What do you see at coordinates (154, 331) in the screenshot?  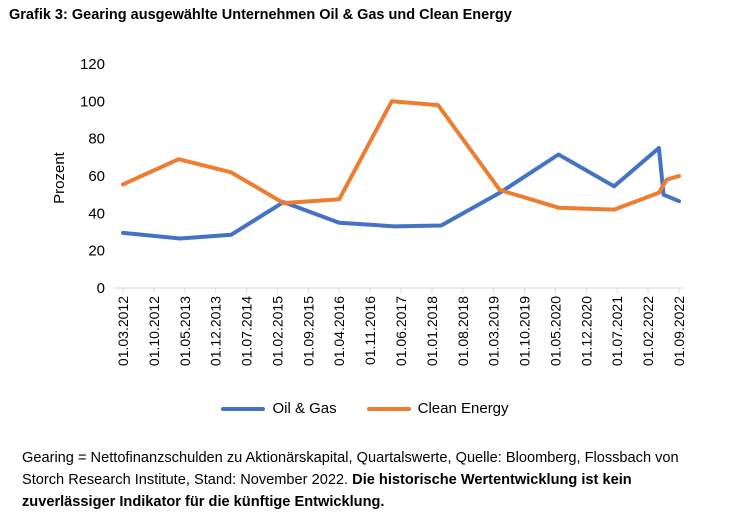 I see `x-tick-label: 01.10.2012` at bounding box center [154, 331].